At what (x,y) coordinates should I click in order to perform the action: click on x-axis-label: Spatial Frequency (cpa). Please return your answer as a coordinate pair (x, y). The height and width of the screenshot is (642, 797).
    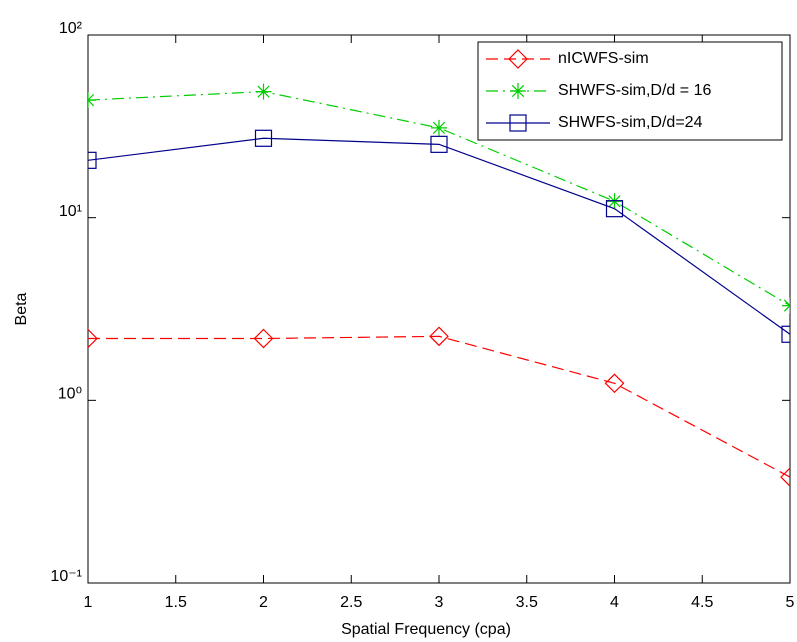
    Looking at the image, I should click on (426, 629).